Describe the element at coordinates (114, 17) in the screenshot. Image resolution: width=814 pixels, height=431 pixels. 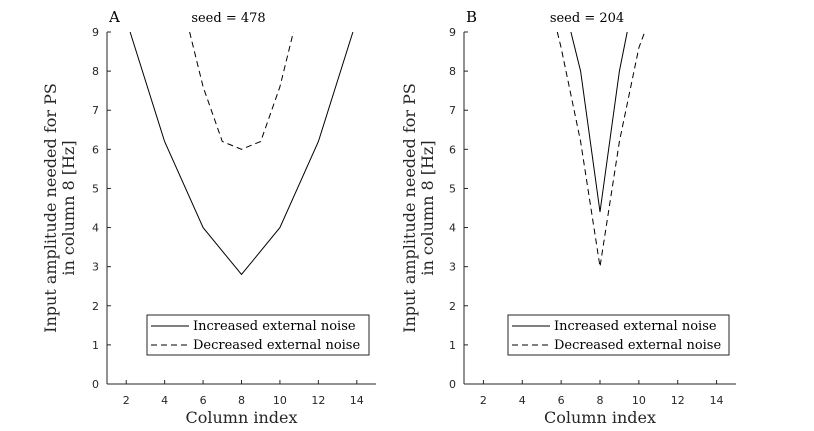
I see `panel-letter: A` at that location.